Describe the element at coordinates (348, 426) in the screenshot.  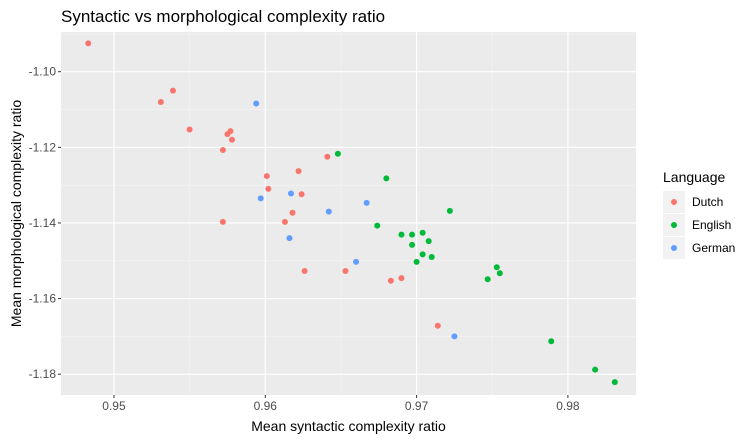
I see `x-axis-label: Mean syntactic complexity ratio` at that location.